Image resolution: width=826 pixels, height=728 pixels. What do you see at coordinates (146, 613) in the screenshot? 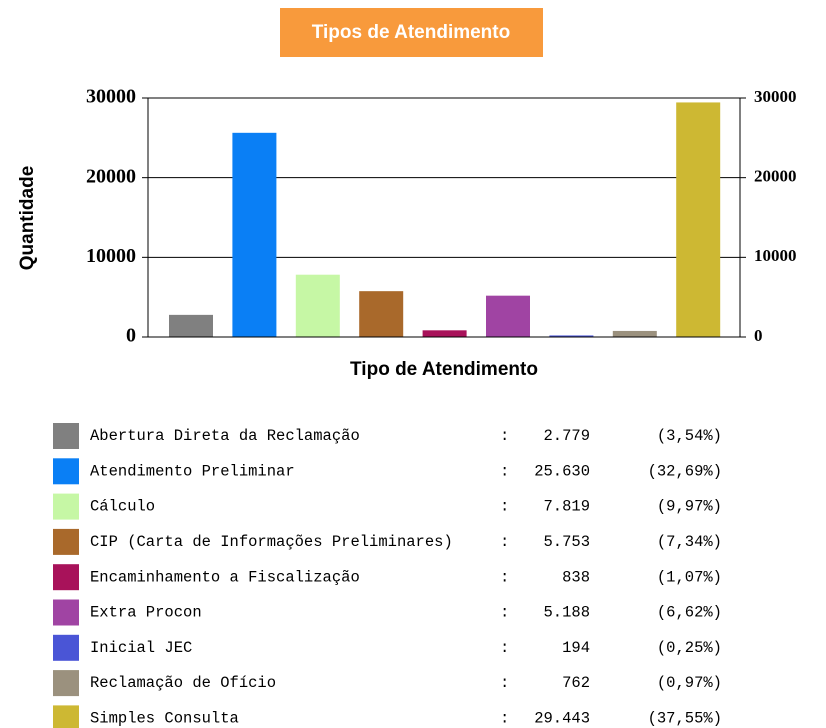
I see `legend-label: Extra Procon` at bounding box center [146, 613].